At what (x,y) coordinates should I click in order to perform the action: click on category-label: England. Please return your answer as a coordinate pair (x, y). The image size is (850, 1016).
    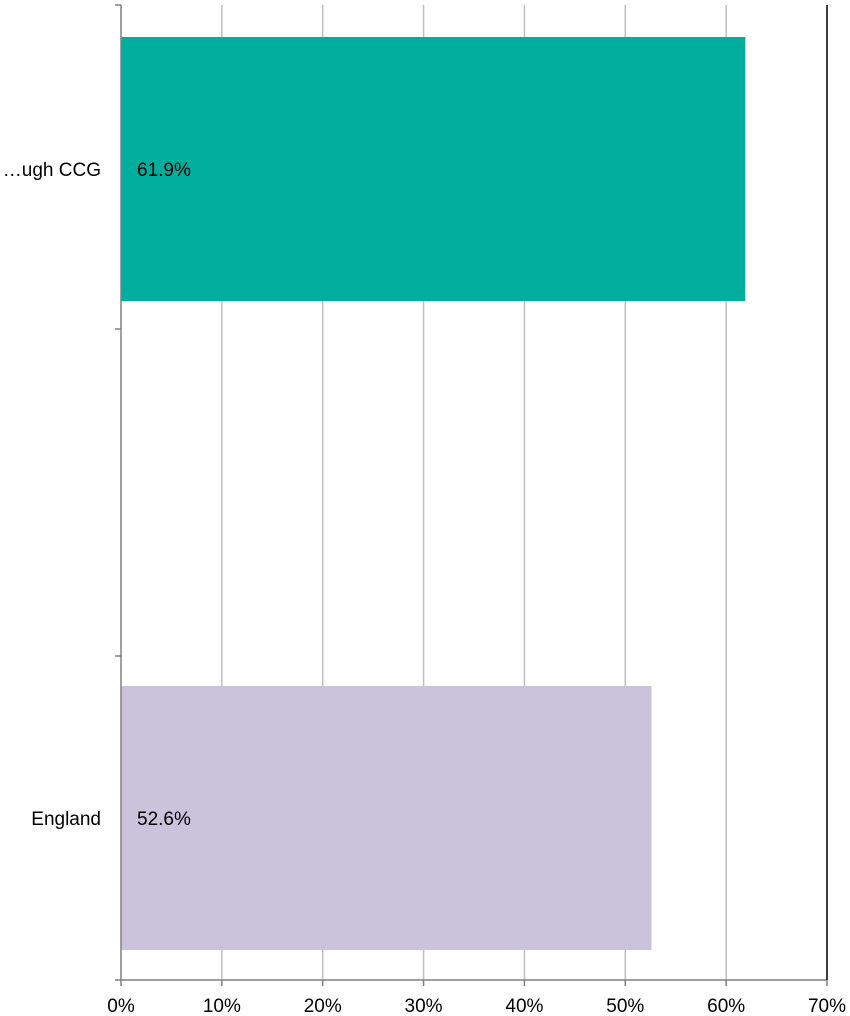
    Looking at the image, I should click on (66, 819).